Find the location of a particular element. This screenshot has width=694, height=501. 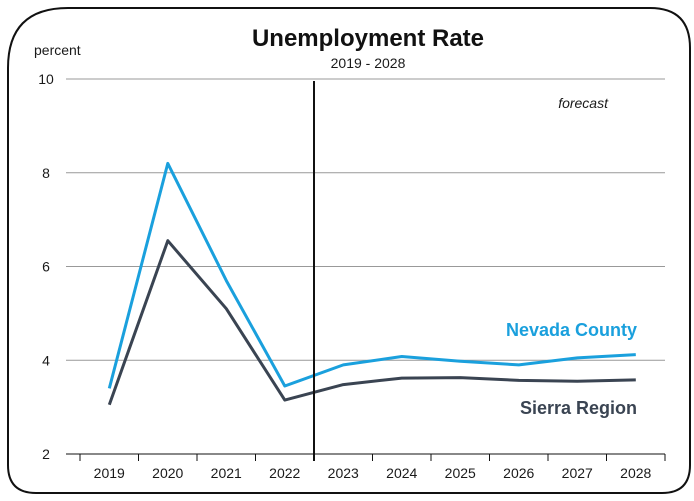

x-tick-label: 2019 is located at coordinates (109, 473).